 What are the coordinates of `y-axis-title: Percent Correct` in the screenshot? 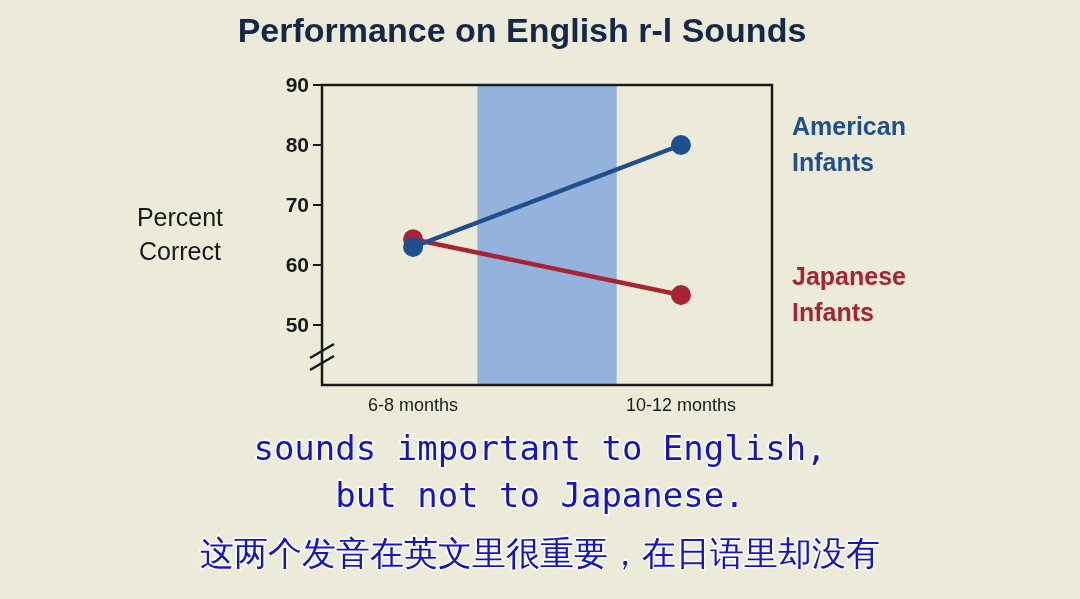 It's located at (180, 234).